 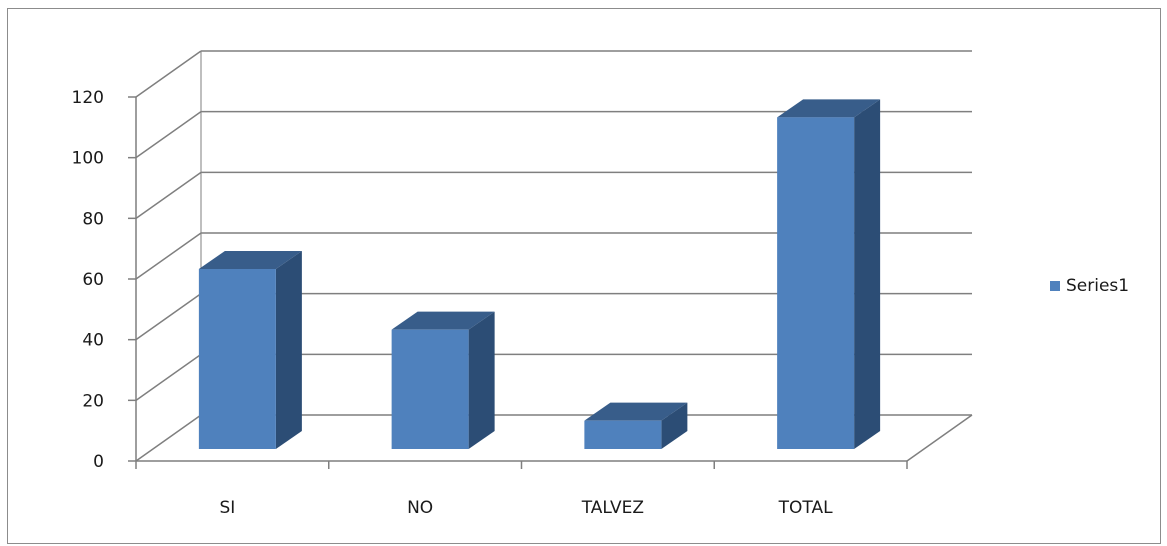 I want to click on bar-side-TALVEZ, so click(x=674, y=425).